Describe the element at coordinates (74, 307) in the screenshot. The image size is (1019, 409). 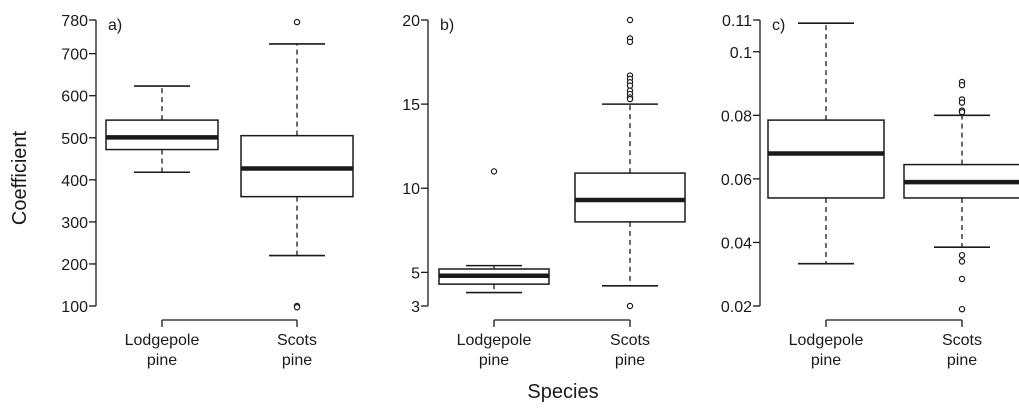
I see `y-tick-label: 100` at that location.